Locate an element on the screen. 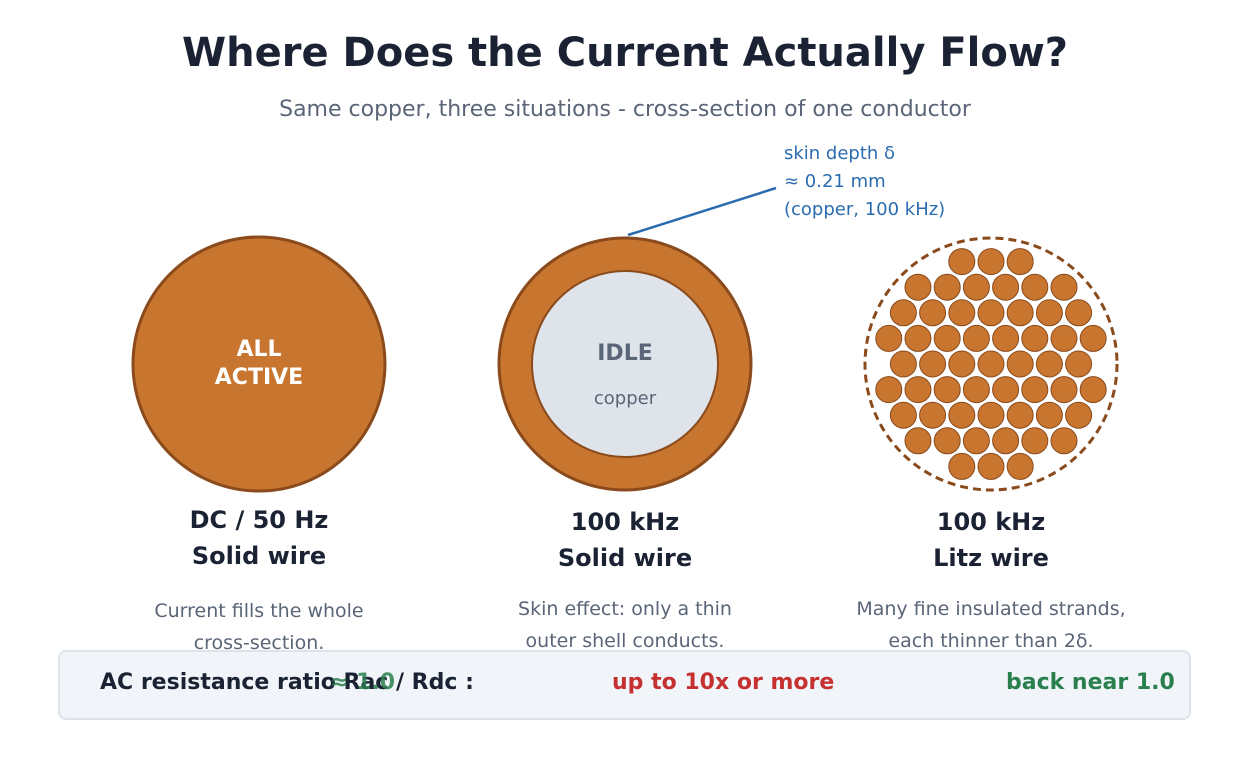 The width and height of the screenshot is (1250, 769). panel-3-desc-line2: each thinner than 2δ. is located at coordinates (991, 641).